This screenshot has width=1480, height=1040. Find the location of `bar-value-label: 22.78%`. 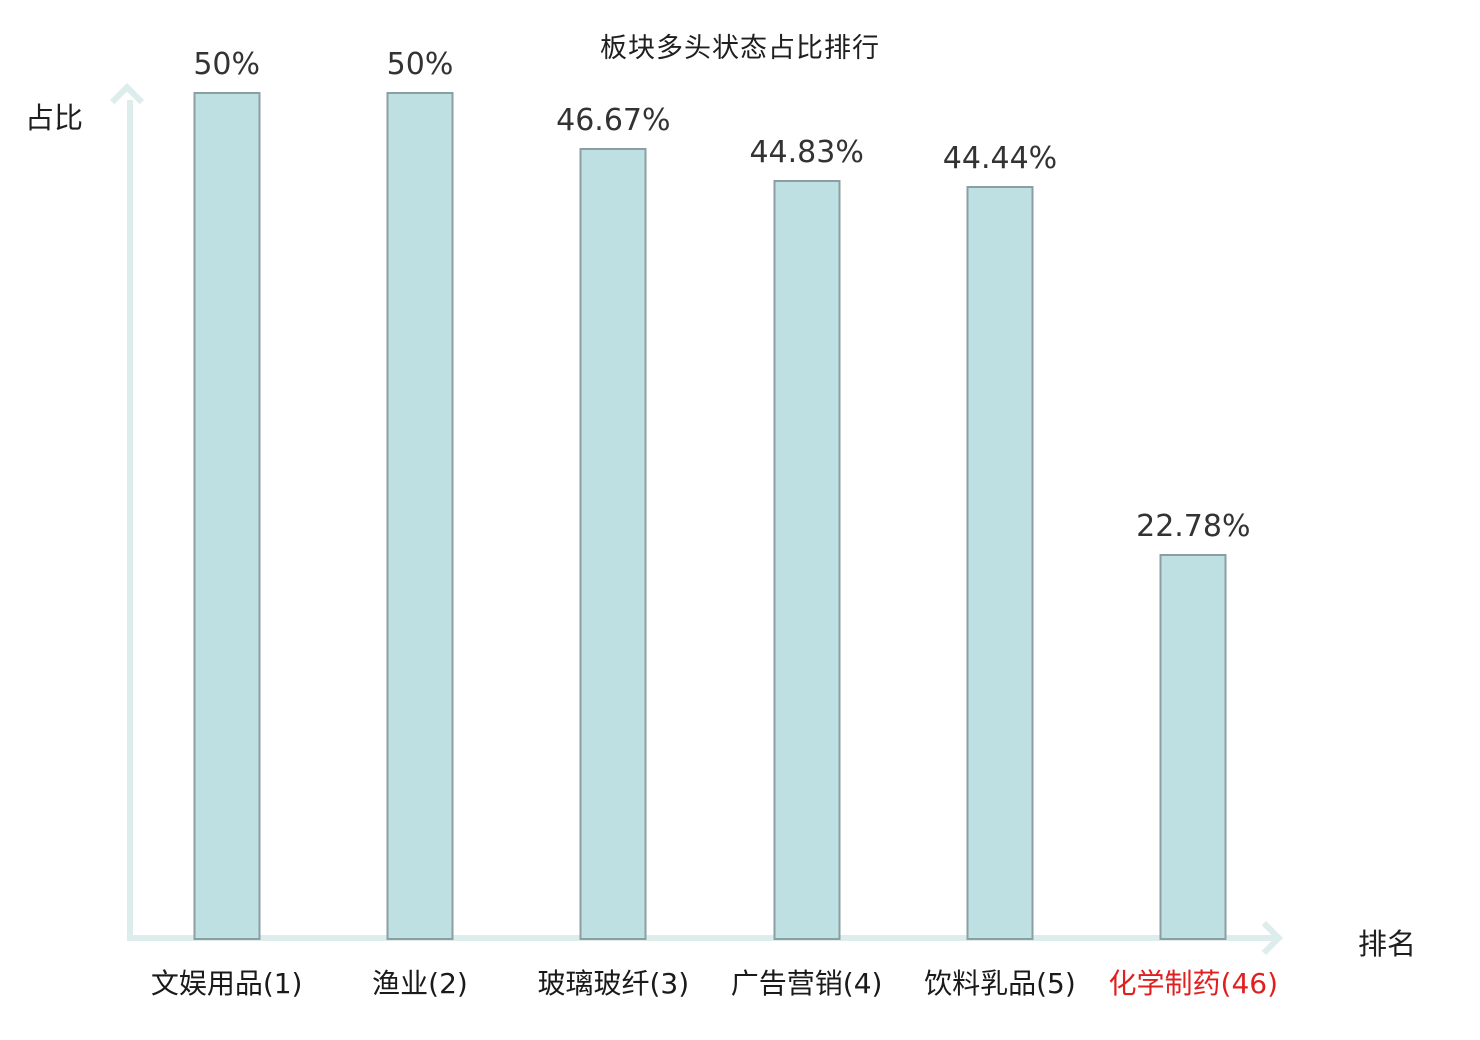

bar-value-label: 22.78% is located at coordinates (1193, 526).